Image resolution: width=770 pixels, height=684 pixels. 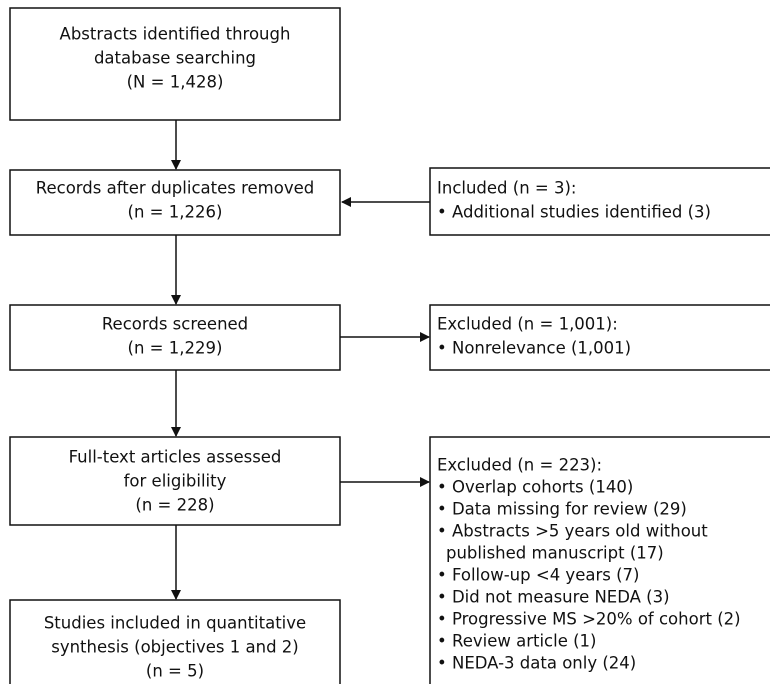 What do you see at coordinates (555, 553) in the screenshot?
I see `node-text: published manuscript (17)` at bounding box center [555, 553].